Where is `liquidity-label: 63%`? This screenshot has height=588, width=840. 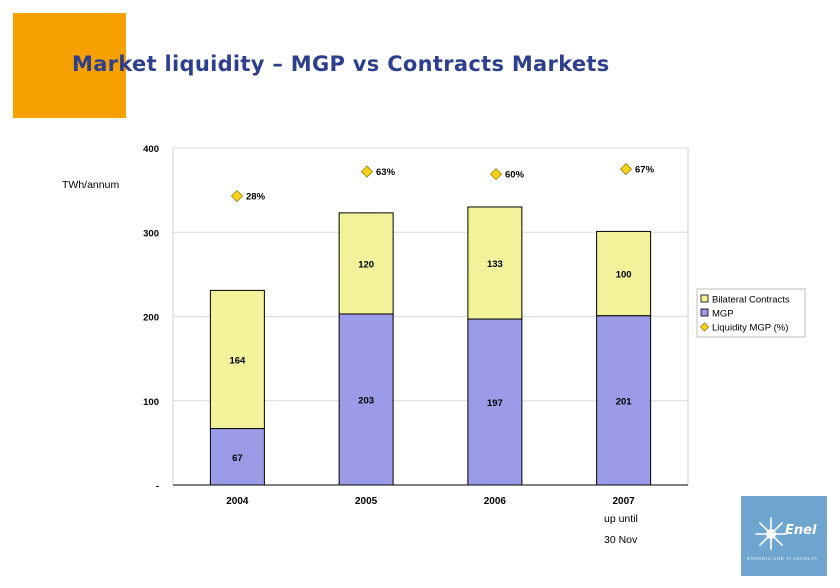
liquidity-label: 63% is located at coordinates (386, 172).